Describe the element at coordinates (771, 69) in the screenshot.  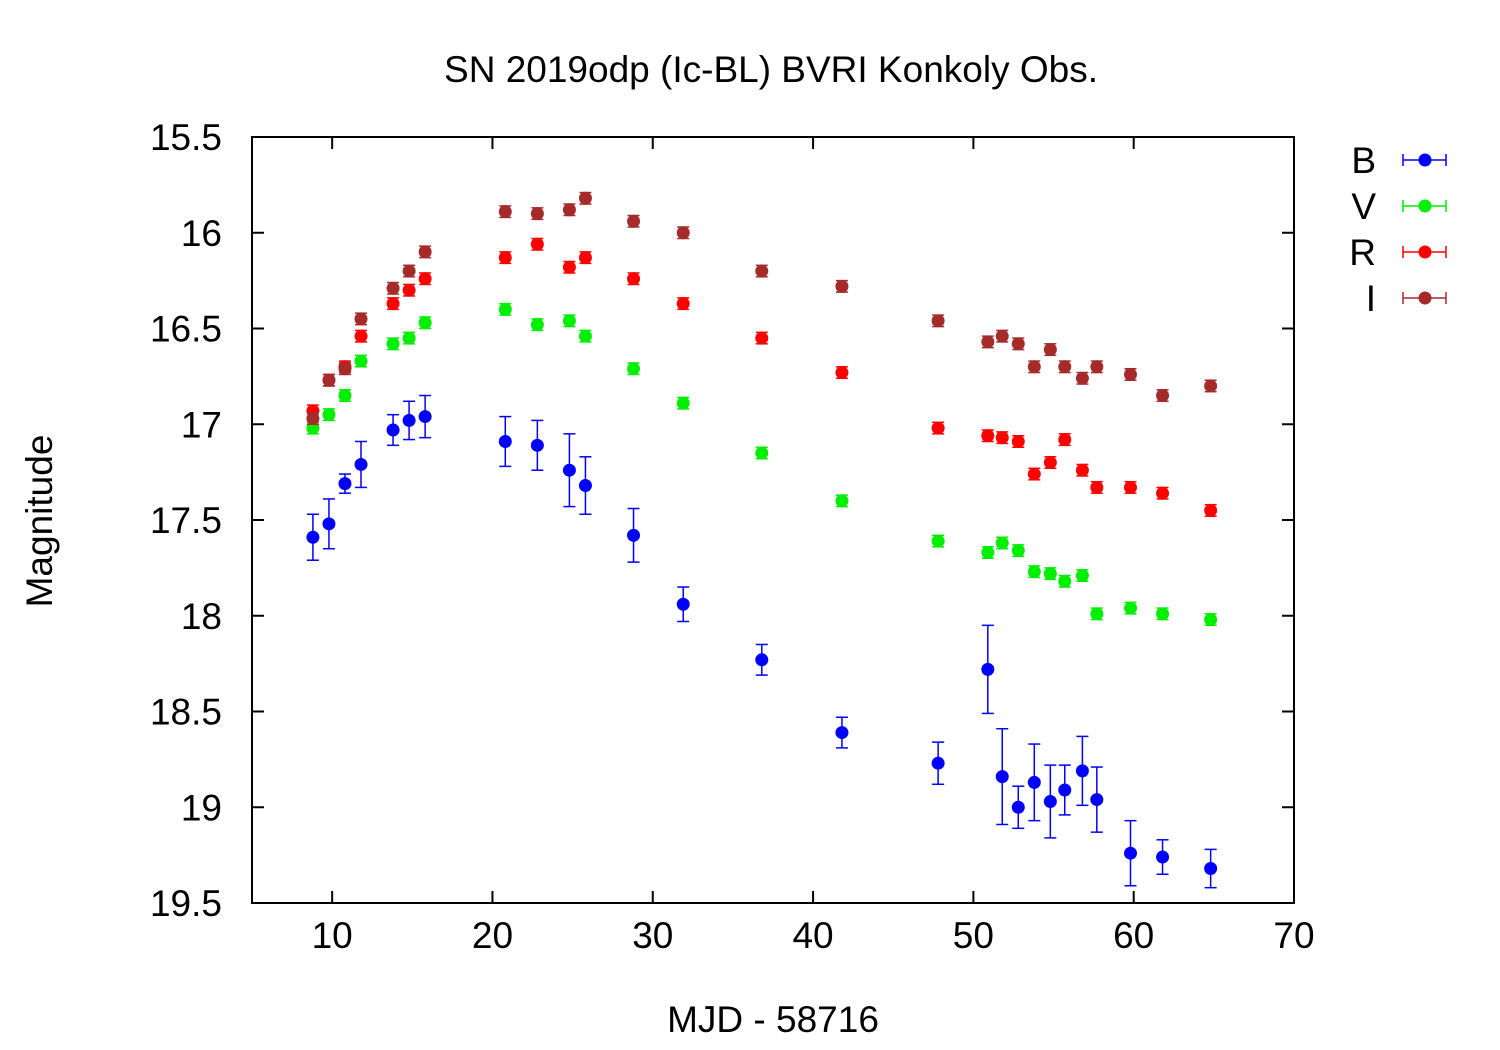
I see `chart-title: SN 2019odp (Ic-BL) BVRI Konkoly Obs.` at that location.